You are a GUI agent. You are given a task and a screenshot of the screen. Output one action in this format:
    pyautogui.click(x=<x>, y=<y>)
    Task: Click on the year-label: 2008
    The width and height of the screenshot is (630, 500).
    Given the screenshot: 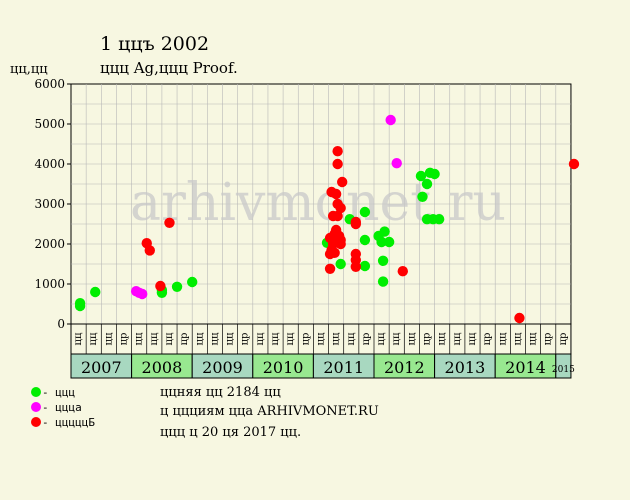 What is the action you would take?
    pyautogui.click(x=162, y=367)
    